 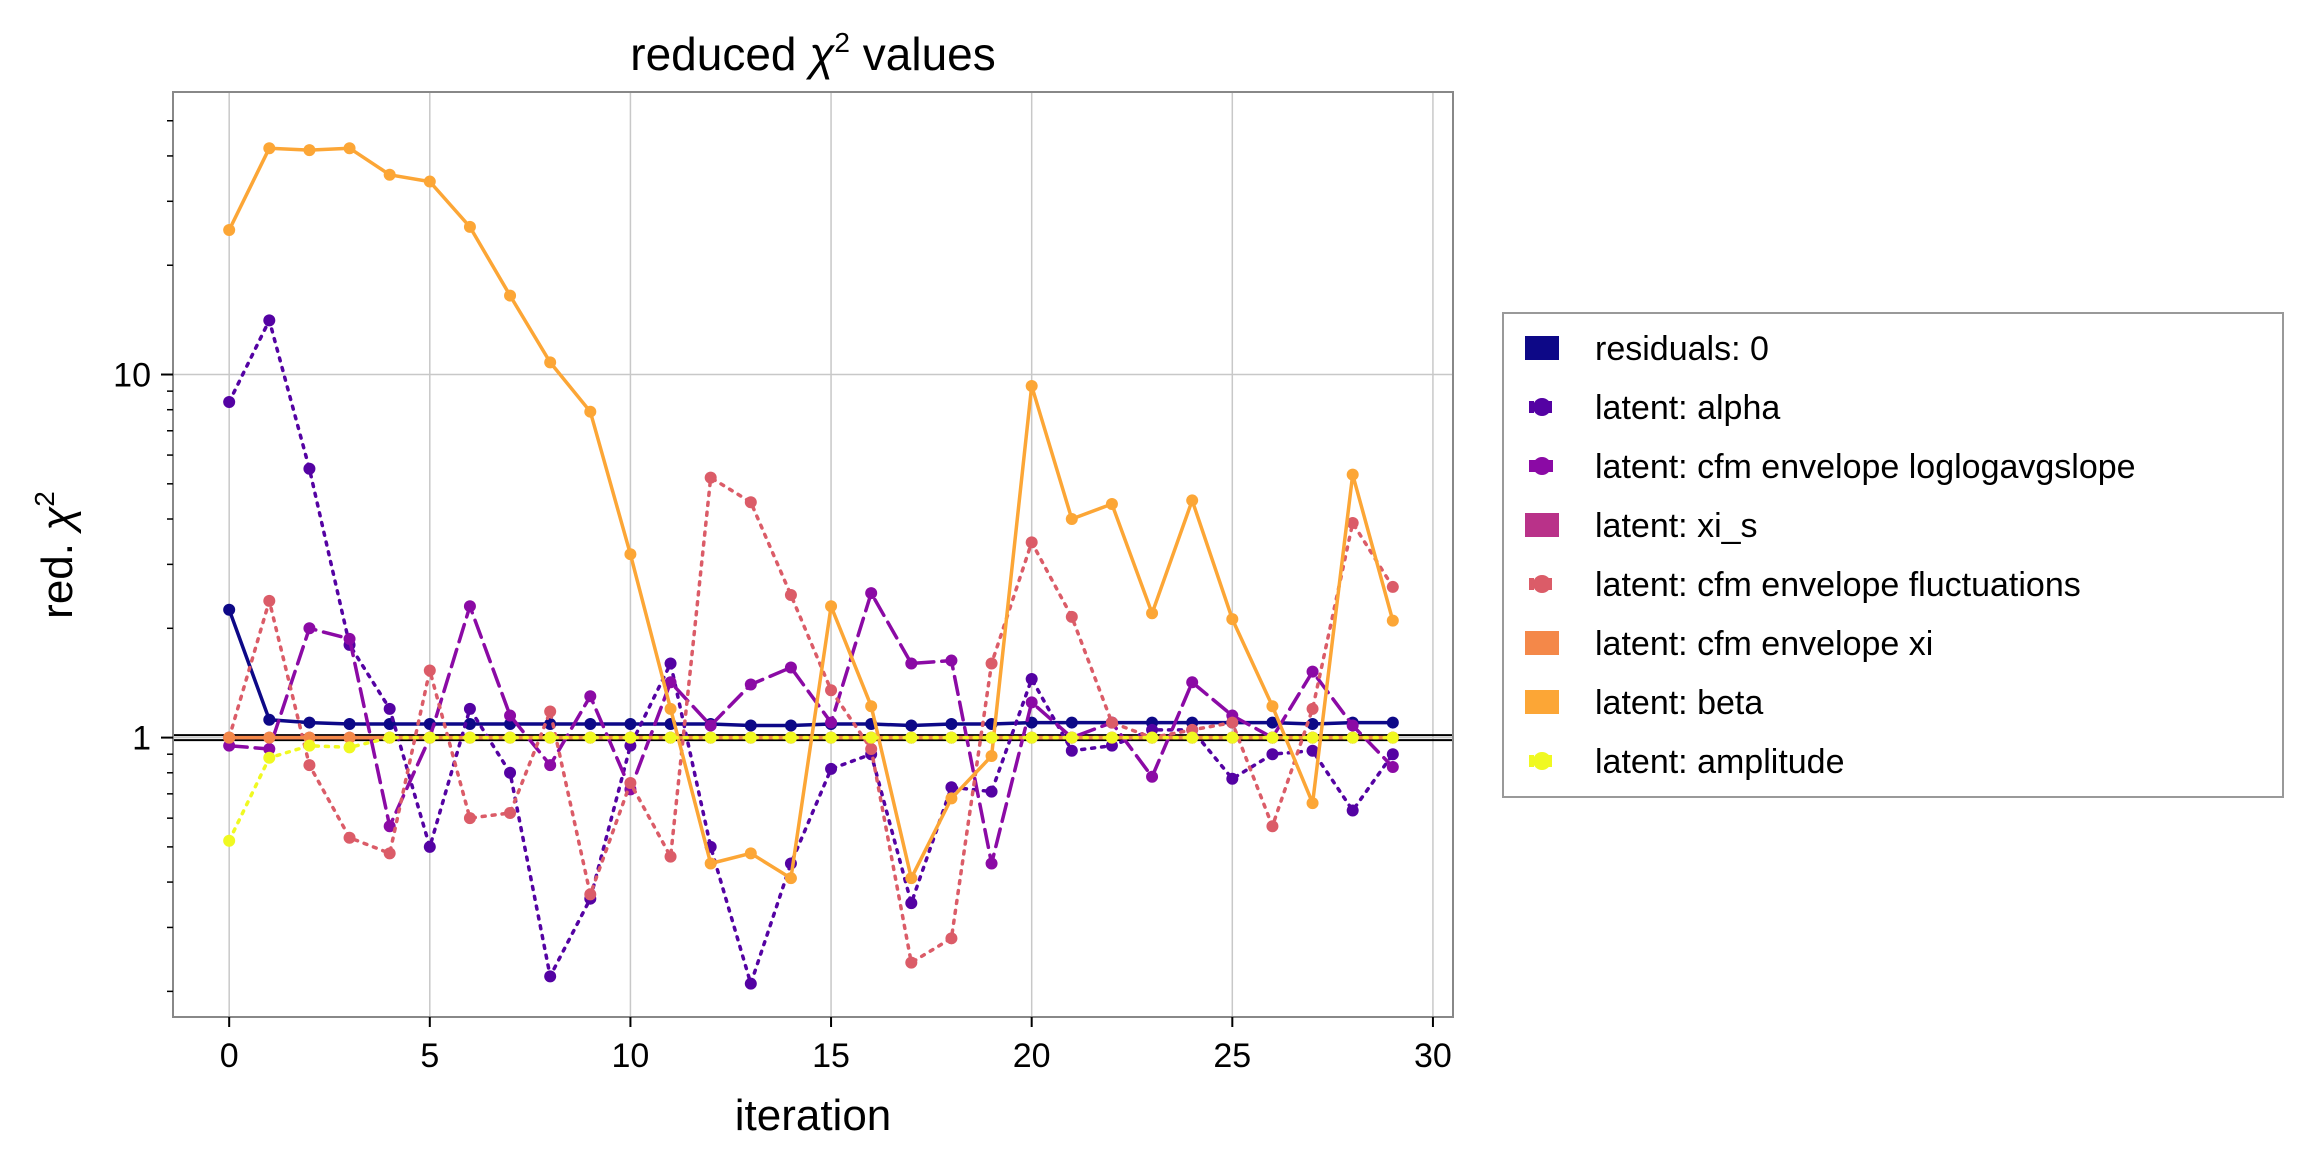 I want to click on legend-marker, so click(x=1542, y=761).